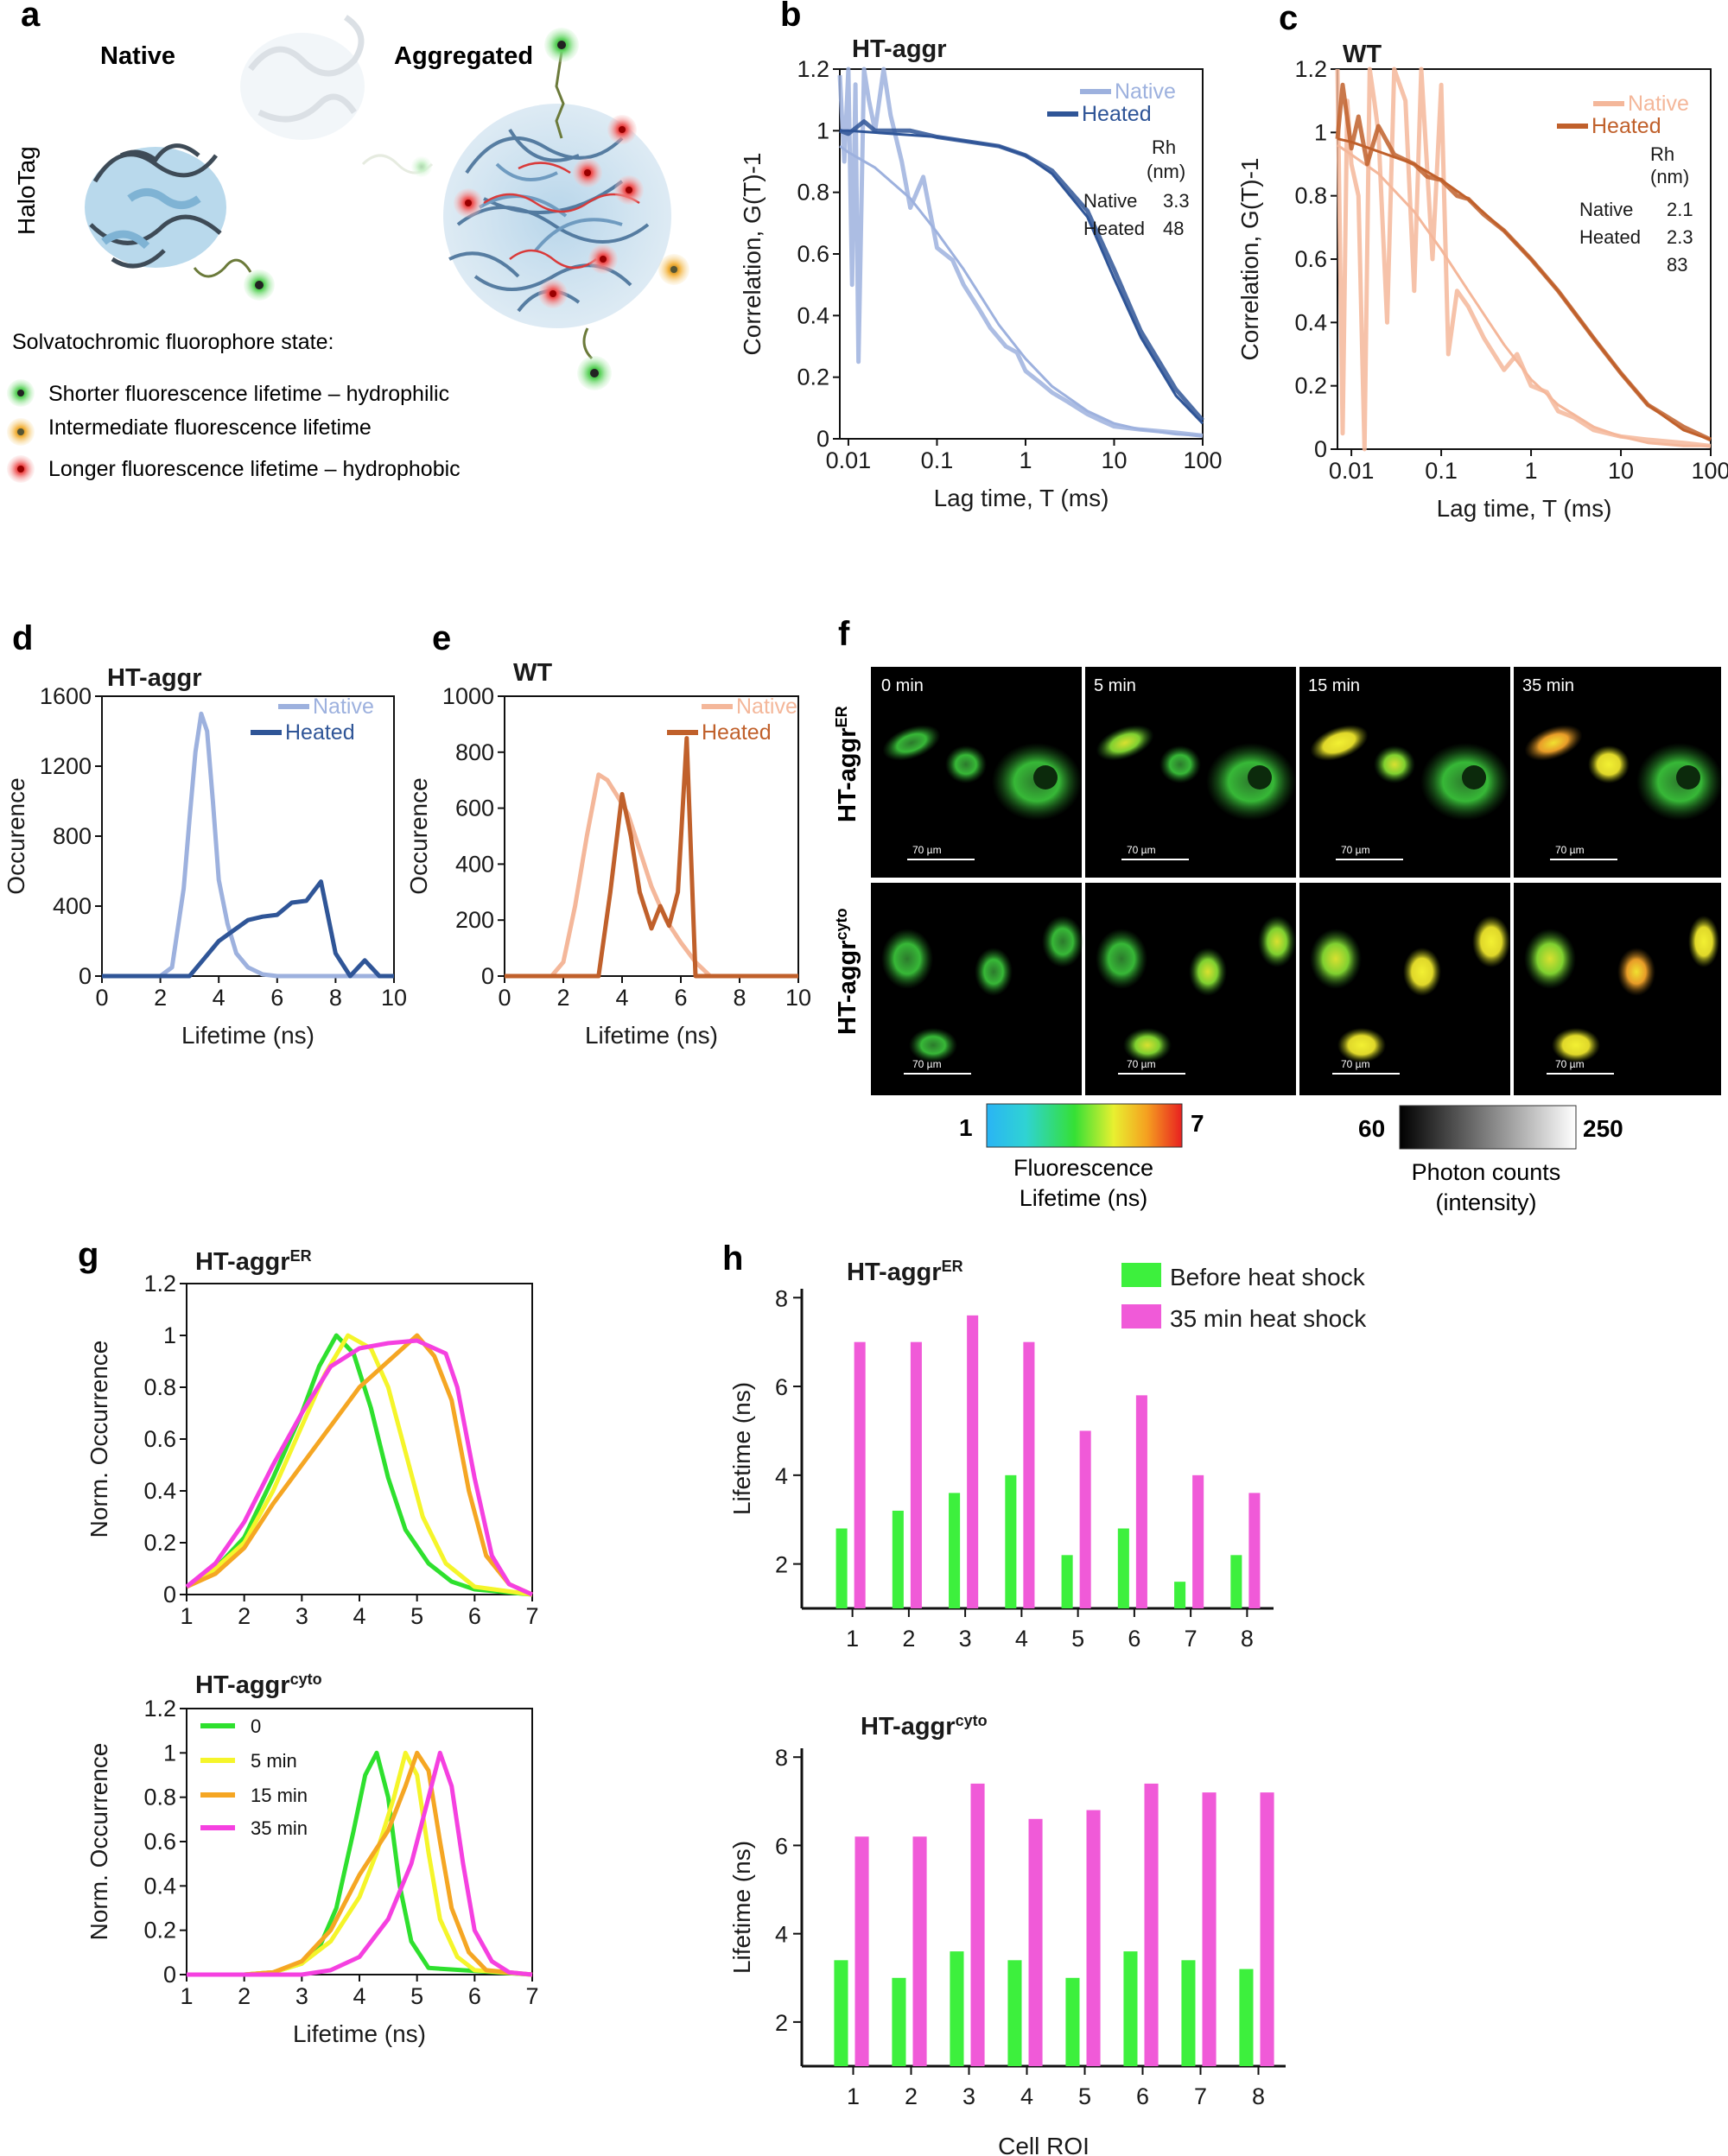 This screenshot has height=2156, width=1728. I want to click on tile-cyto-0min: 70 µm, so click(977, 989).